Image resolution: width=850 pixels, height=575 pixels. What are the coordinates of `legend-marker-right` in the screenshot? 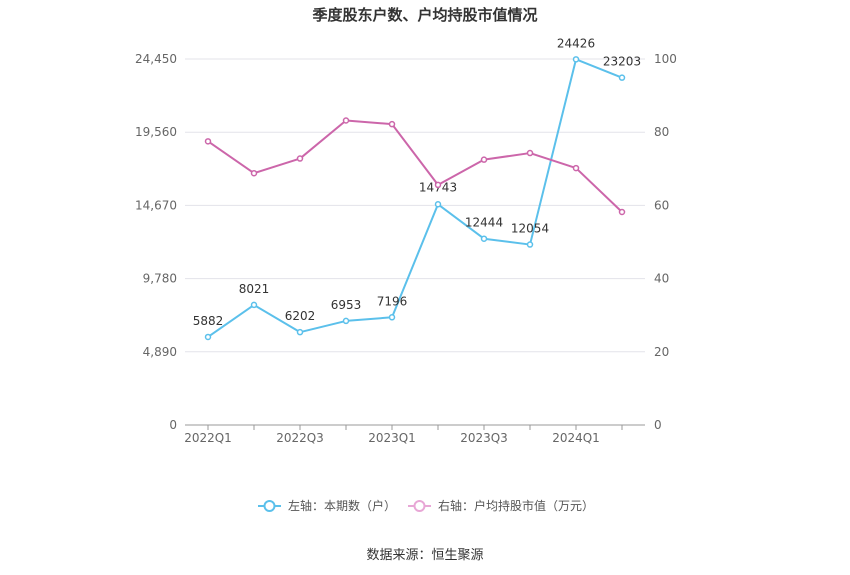 It's located at (419, 506).